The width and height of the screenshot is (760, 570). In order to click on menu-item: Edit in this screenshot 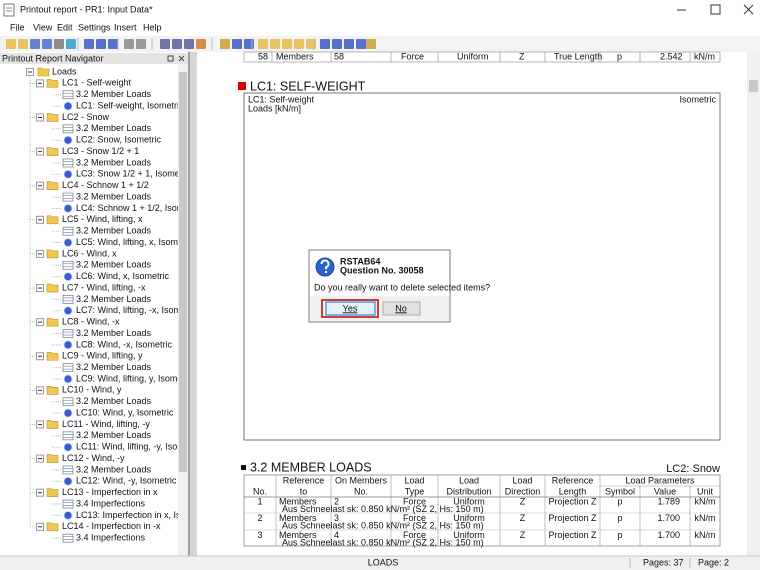, I will do `click(65, 27)`.